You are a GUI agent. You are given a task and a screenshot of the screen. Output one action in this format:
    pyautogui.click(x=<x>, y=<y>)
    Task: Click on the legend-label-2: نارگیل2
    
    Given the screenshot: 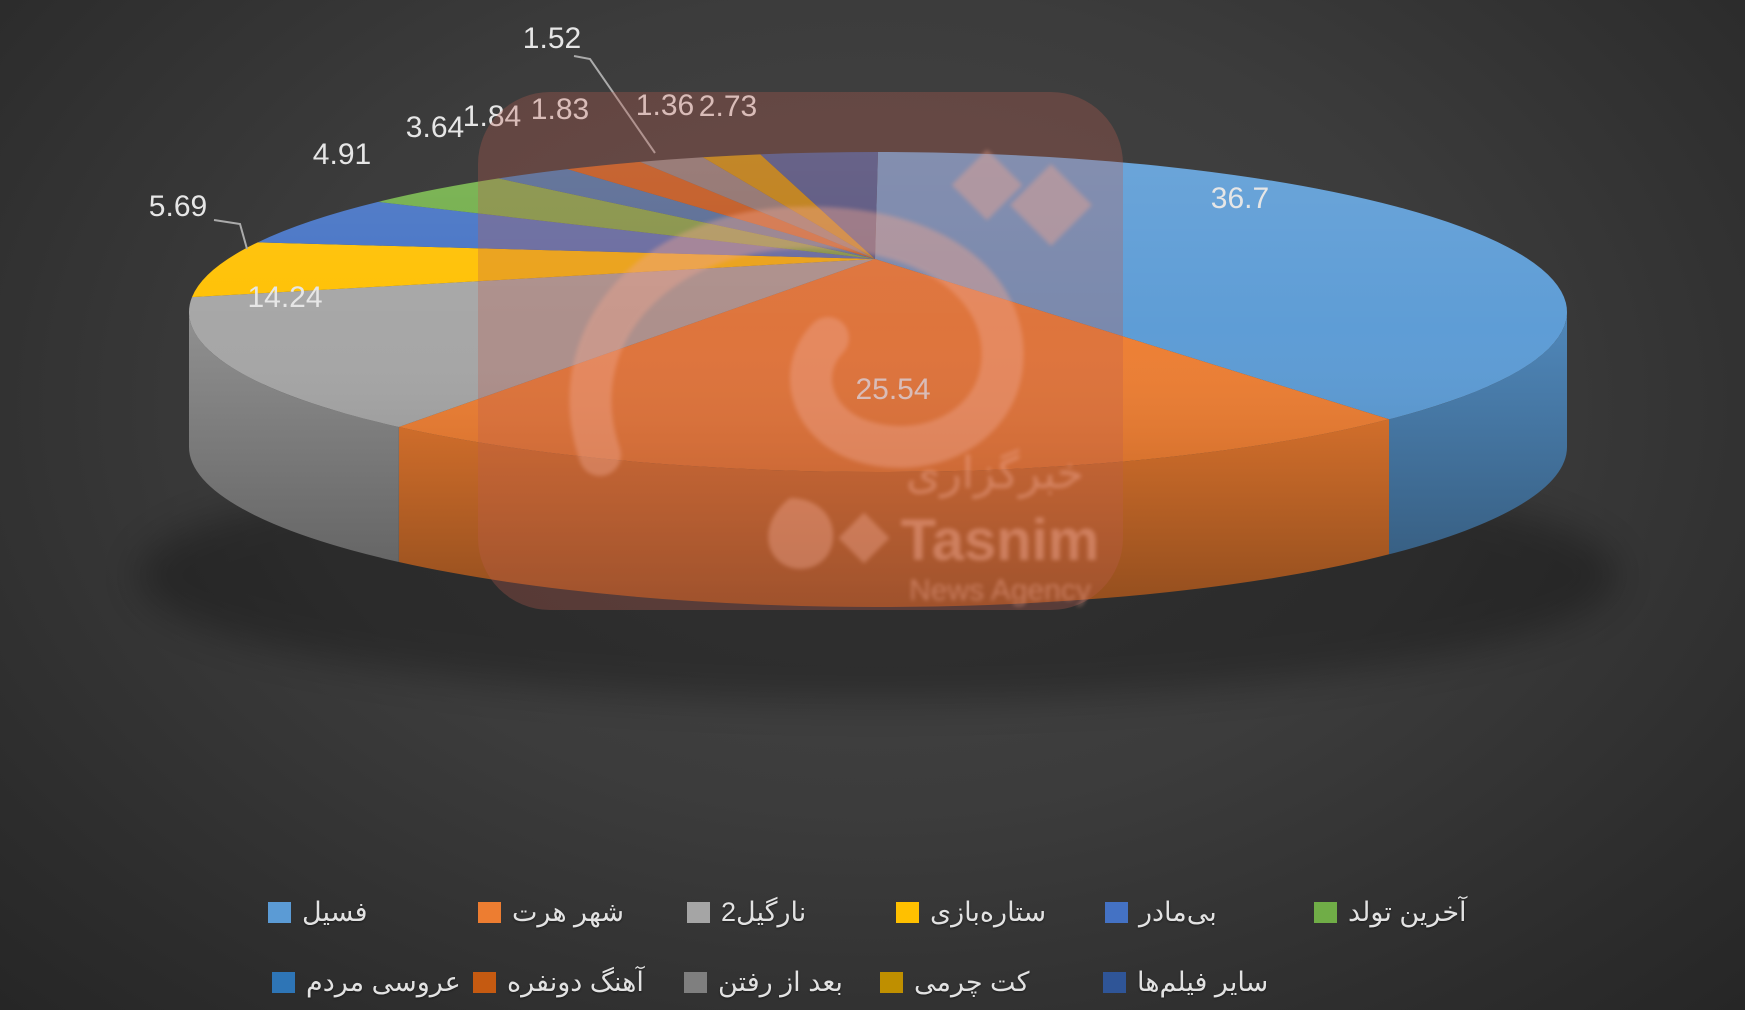 What is the action you would take?
    pyautogui.click(x=764, y=912)
    